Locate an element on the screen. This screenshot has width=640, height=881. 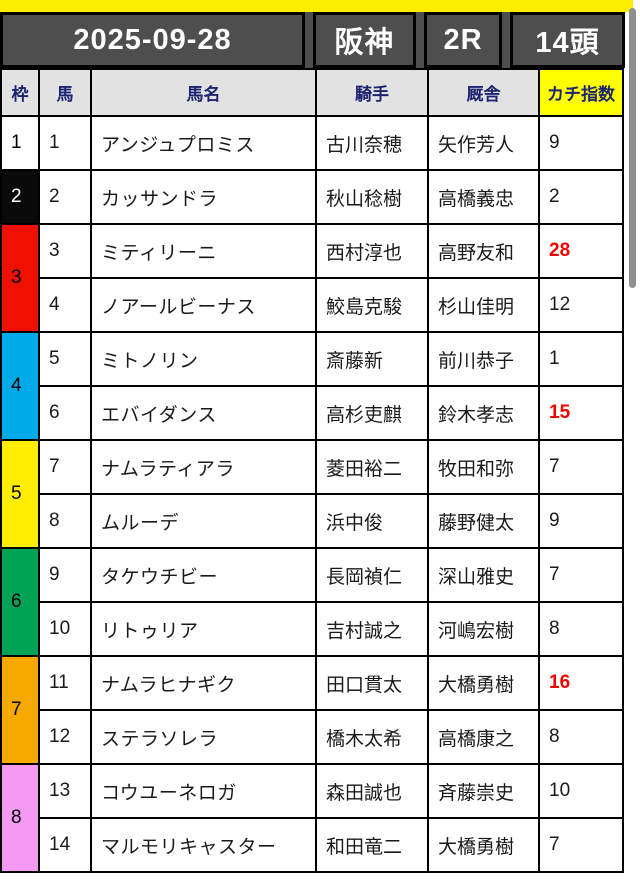
trainer-name: 高橋義忠 is located at coordinates (483, 197).